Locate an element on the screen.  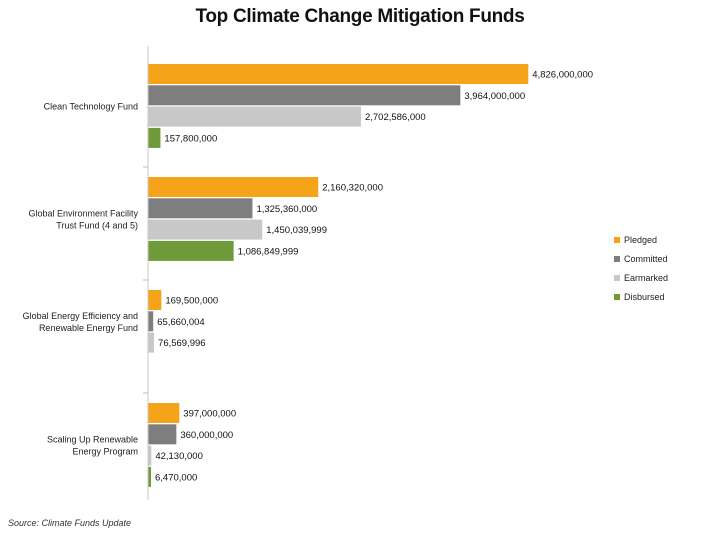
legend-label-earmarked: Earmarked is located at coordinates (646, 278).